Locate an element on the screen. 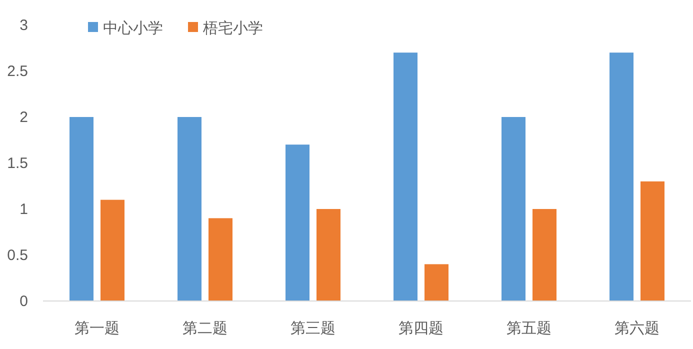  legend-label: 中心小学 is located at coordinates (133, 28).